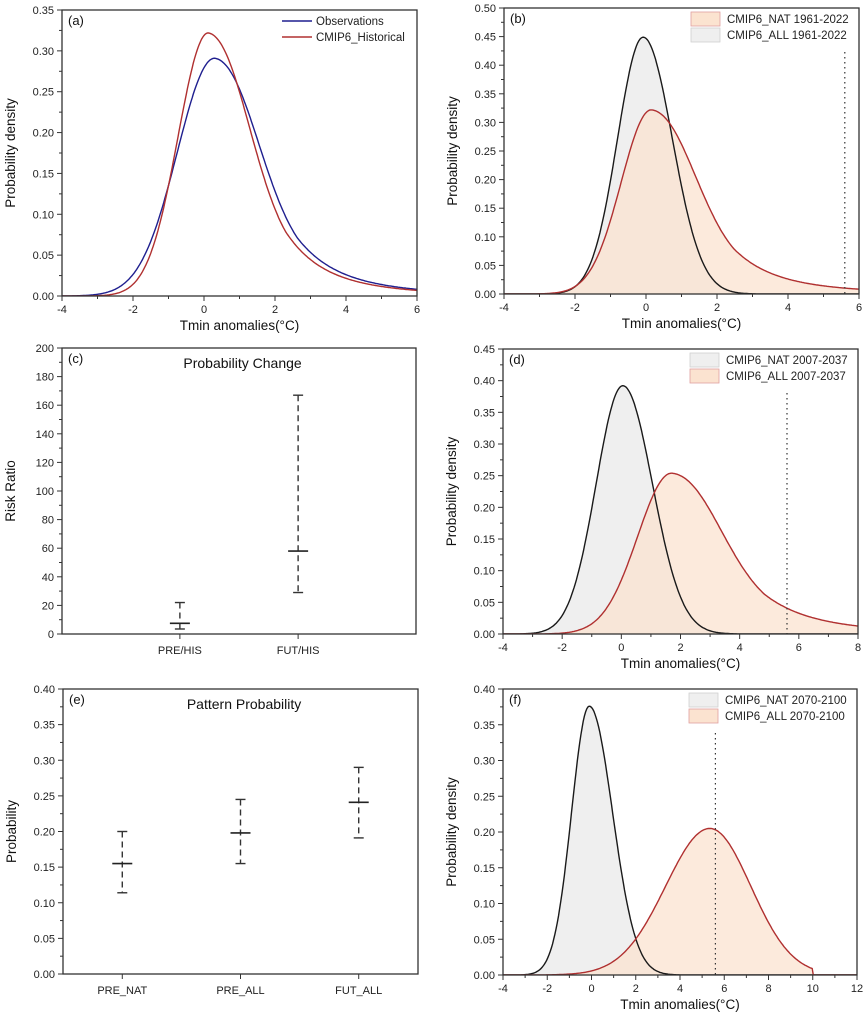 Image resolution: width=868 pixels, height=1024 pixels. Describe the element at coordinates (518, 18) in the screenshot. I see `panel-label: (b)` at that location.